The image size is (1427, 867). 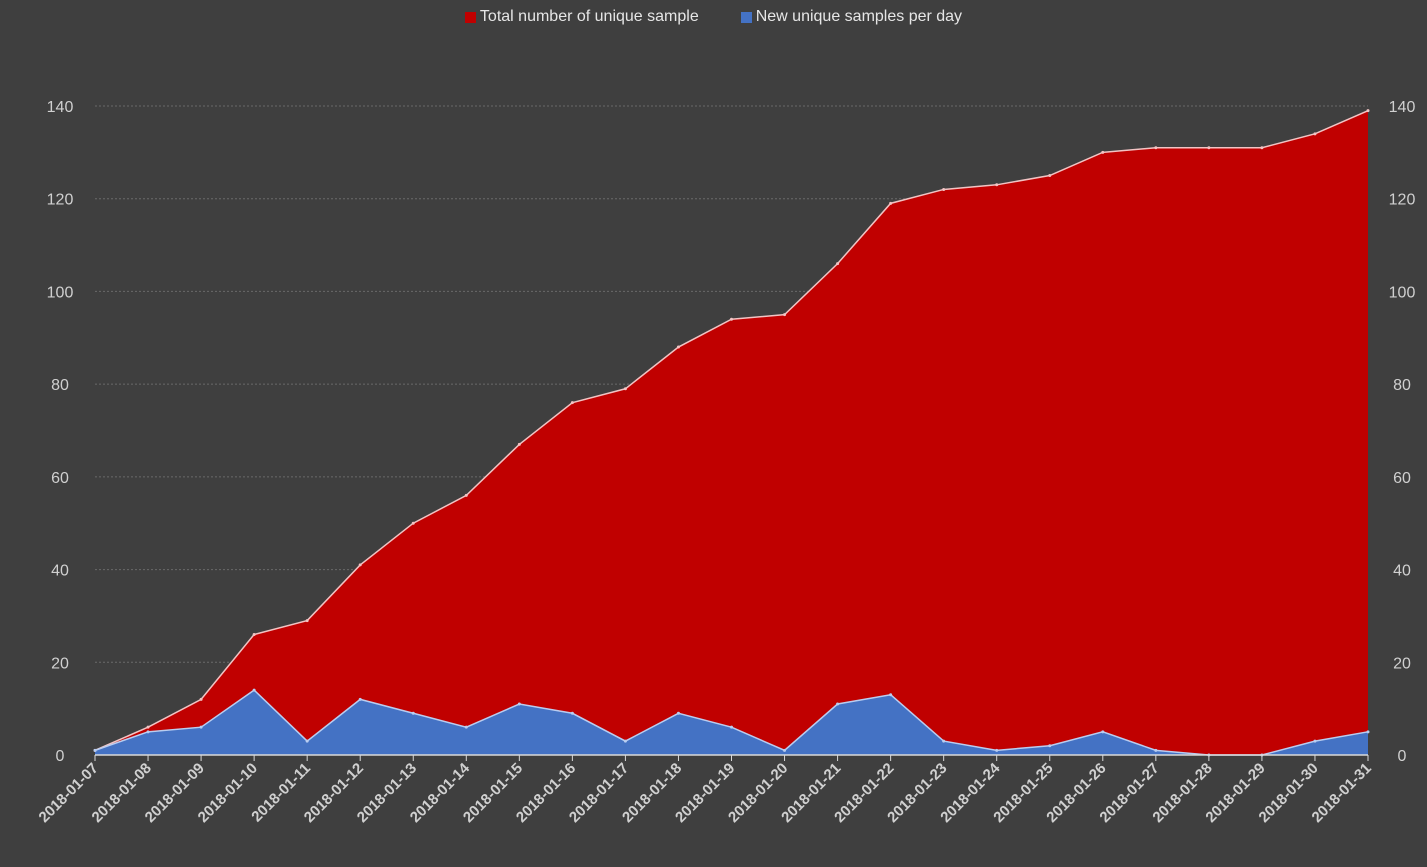 I want to click on y-tick-label-left: 100, so click(x=60, y=292).